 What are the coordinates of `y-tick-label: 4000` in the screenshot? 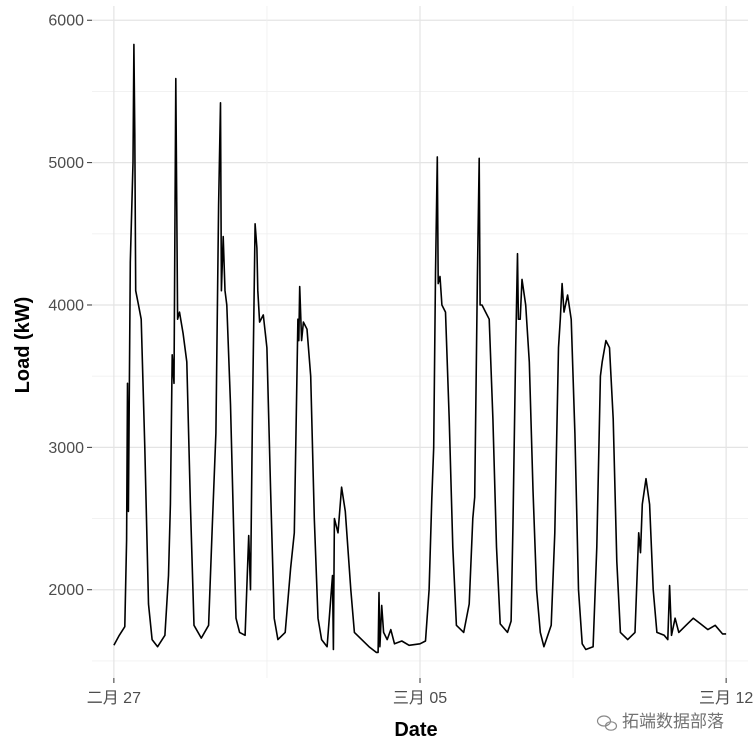 It's located at (66, 305).